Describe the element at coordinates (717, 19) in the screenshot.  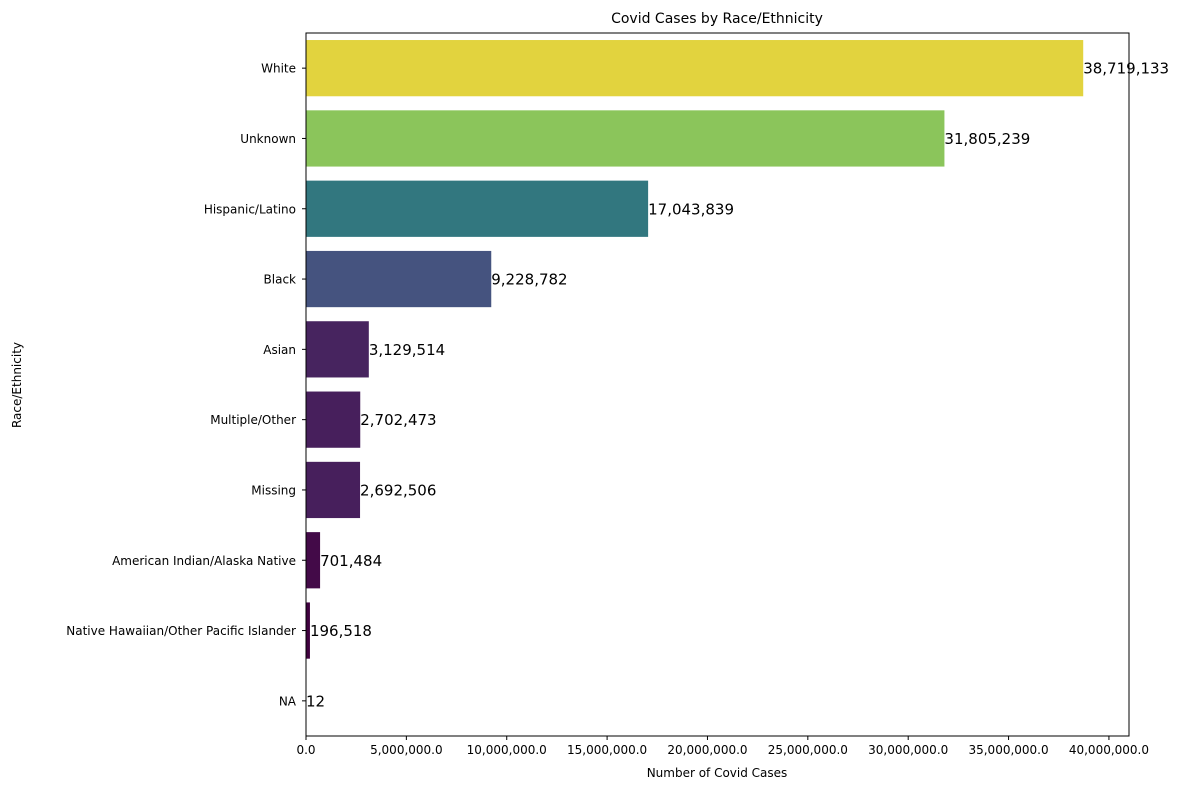
I see `chart-title: Covid Cases by Race/Ethnicity` at that location.